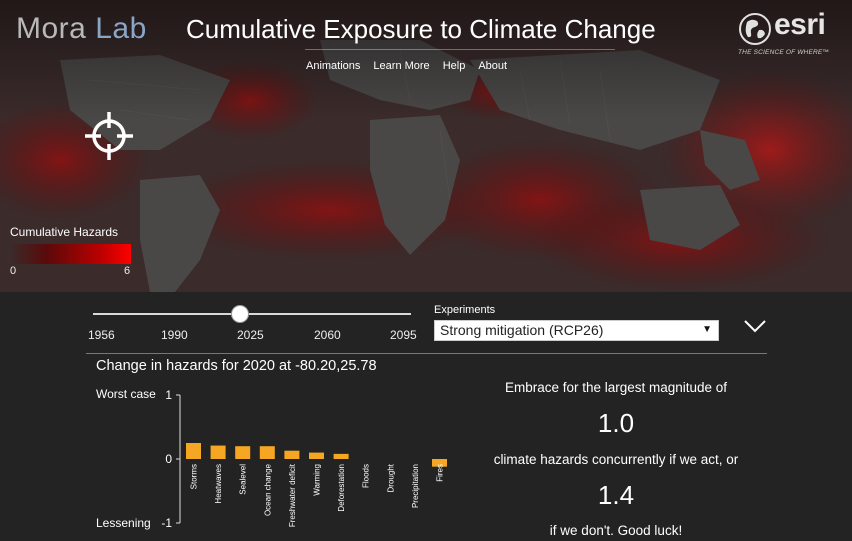 Image resolution: width=852 pixels, height=541 pixels. I want to click on brand-part2: Lab, so click(121, 28).